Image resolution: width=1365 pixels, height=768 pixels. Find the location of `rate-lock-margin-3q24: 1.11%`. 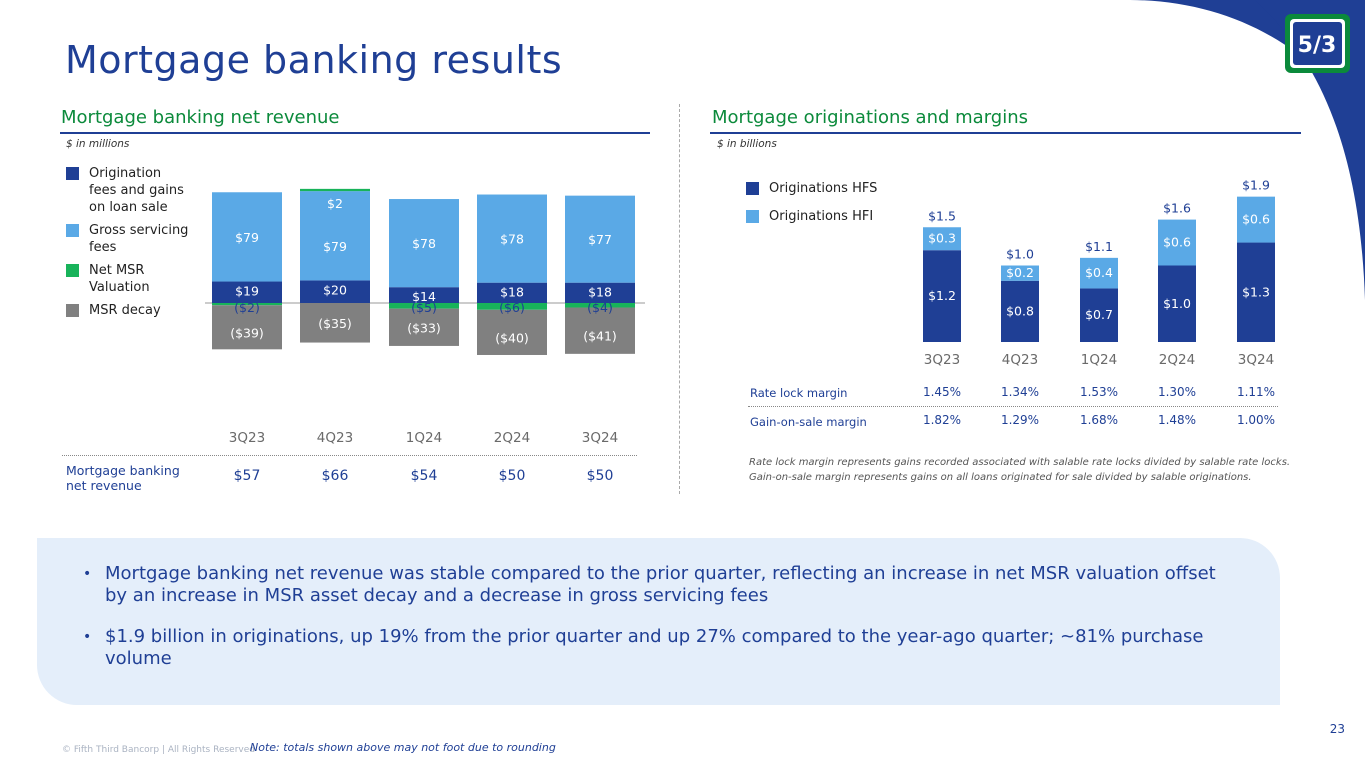

rate-lock-margin-3q24: 1.11% is located at coordinates (1256, 392).